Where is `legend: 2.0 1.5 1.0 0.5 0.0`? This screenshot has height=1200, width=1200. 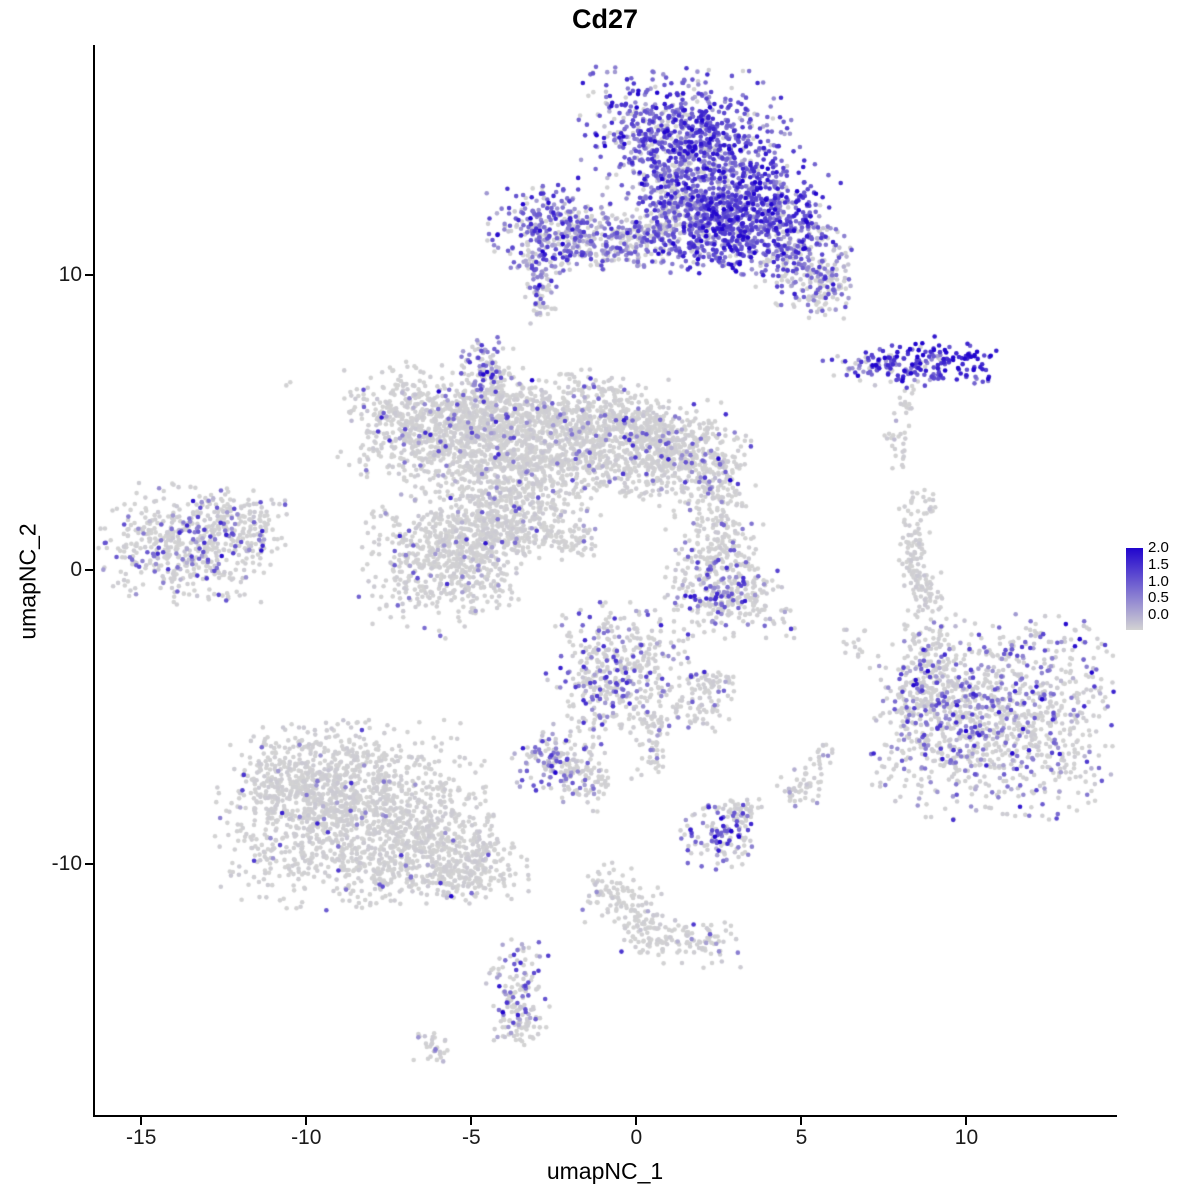
legend: 2.0 1.5 1.0 0.5 0.0 is located at coordinates (1161, 593).